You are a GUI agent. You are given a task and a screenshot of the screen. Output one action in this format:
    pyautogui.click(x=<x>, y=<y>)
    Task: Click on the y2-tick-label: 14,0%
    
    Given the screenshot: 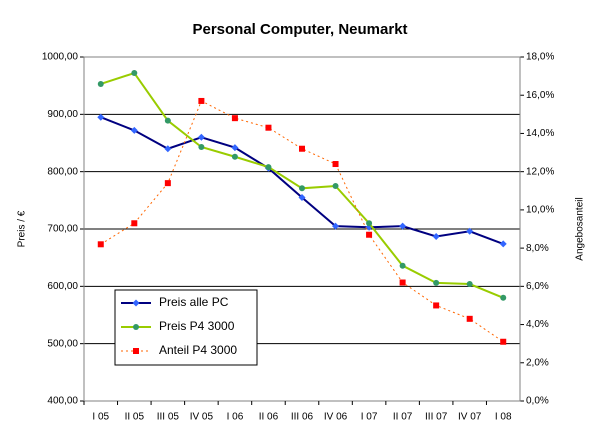 What is the action you would take?
    pyautogui.click(x=540, y=133)
    